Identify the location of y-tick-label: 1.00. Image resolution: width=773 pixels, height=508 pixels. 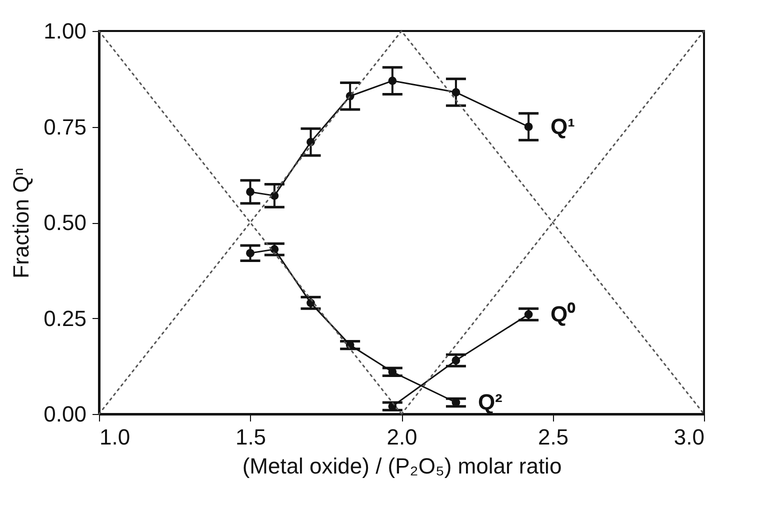
(65, 31).